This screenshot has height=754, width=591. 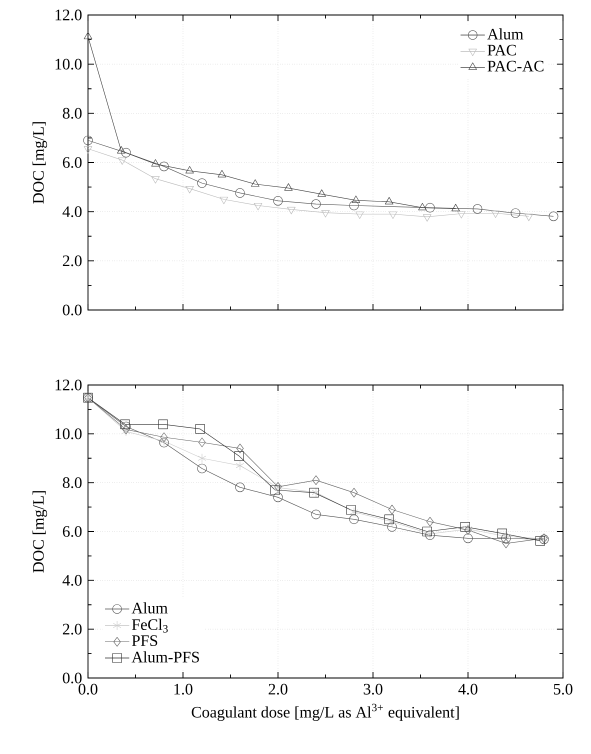 What do you see at coordinates (150, 625) in the screenshot?
I see `legend-label: FeCl$_{3}$` at bounding box center [150, 625].